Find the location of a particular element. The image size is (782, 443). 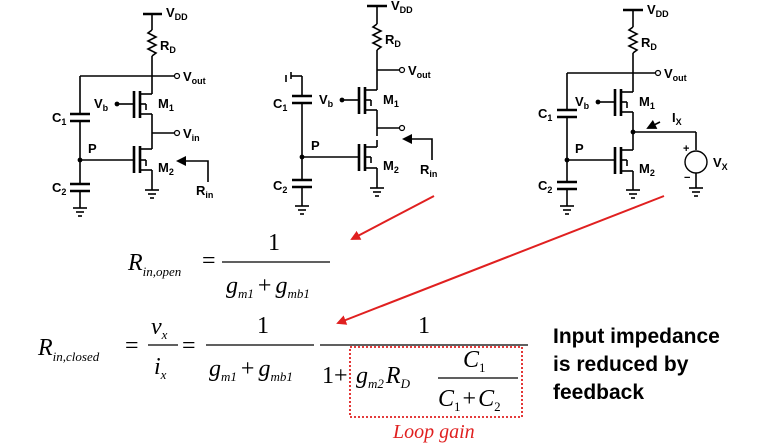

c3-m2-label: M2 is located at coordinates (647, 169).